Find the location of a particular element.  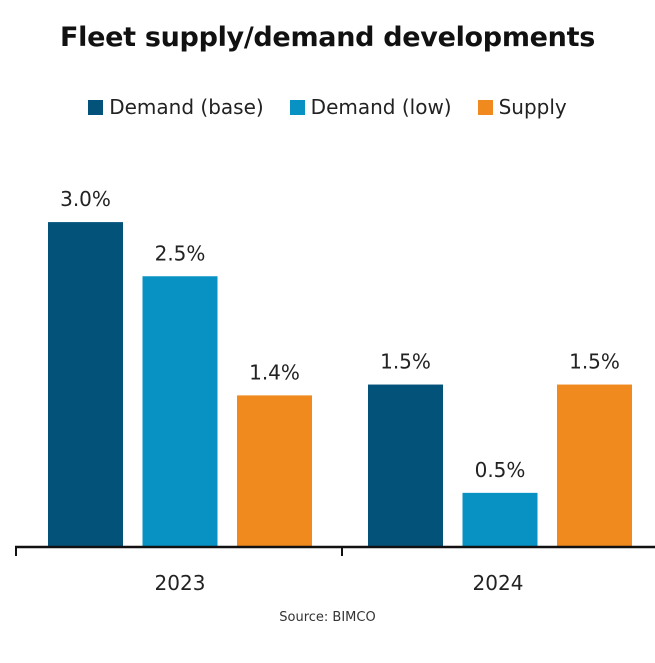

legend: Demand (base) Demand (low) Supply is located at coordinates (327, 107).